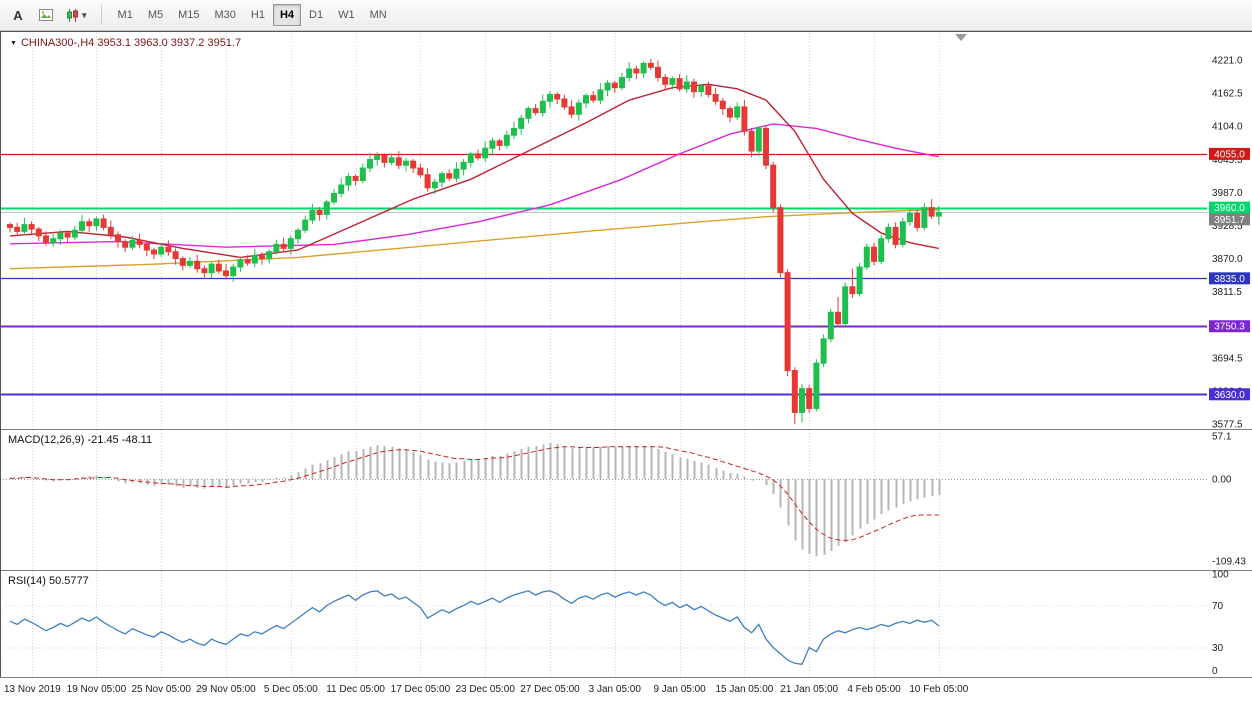 This screenshot has width=1252, height=701. What do you see at coordinates (226, 689) in the screenshot?
I see `time-axis-label: 29 Nov 05:00` at bounding box center [226, 689].